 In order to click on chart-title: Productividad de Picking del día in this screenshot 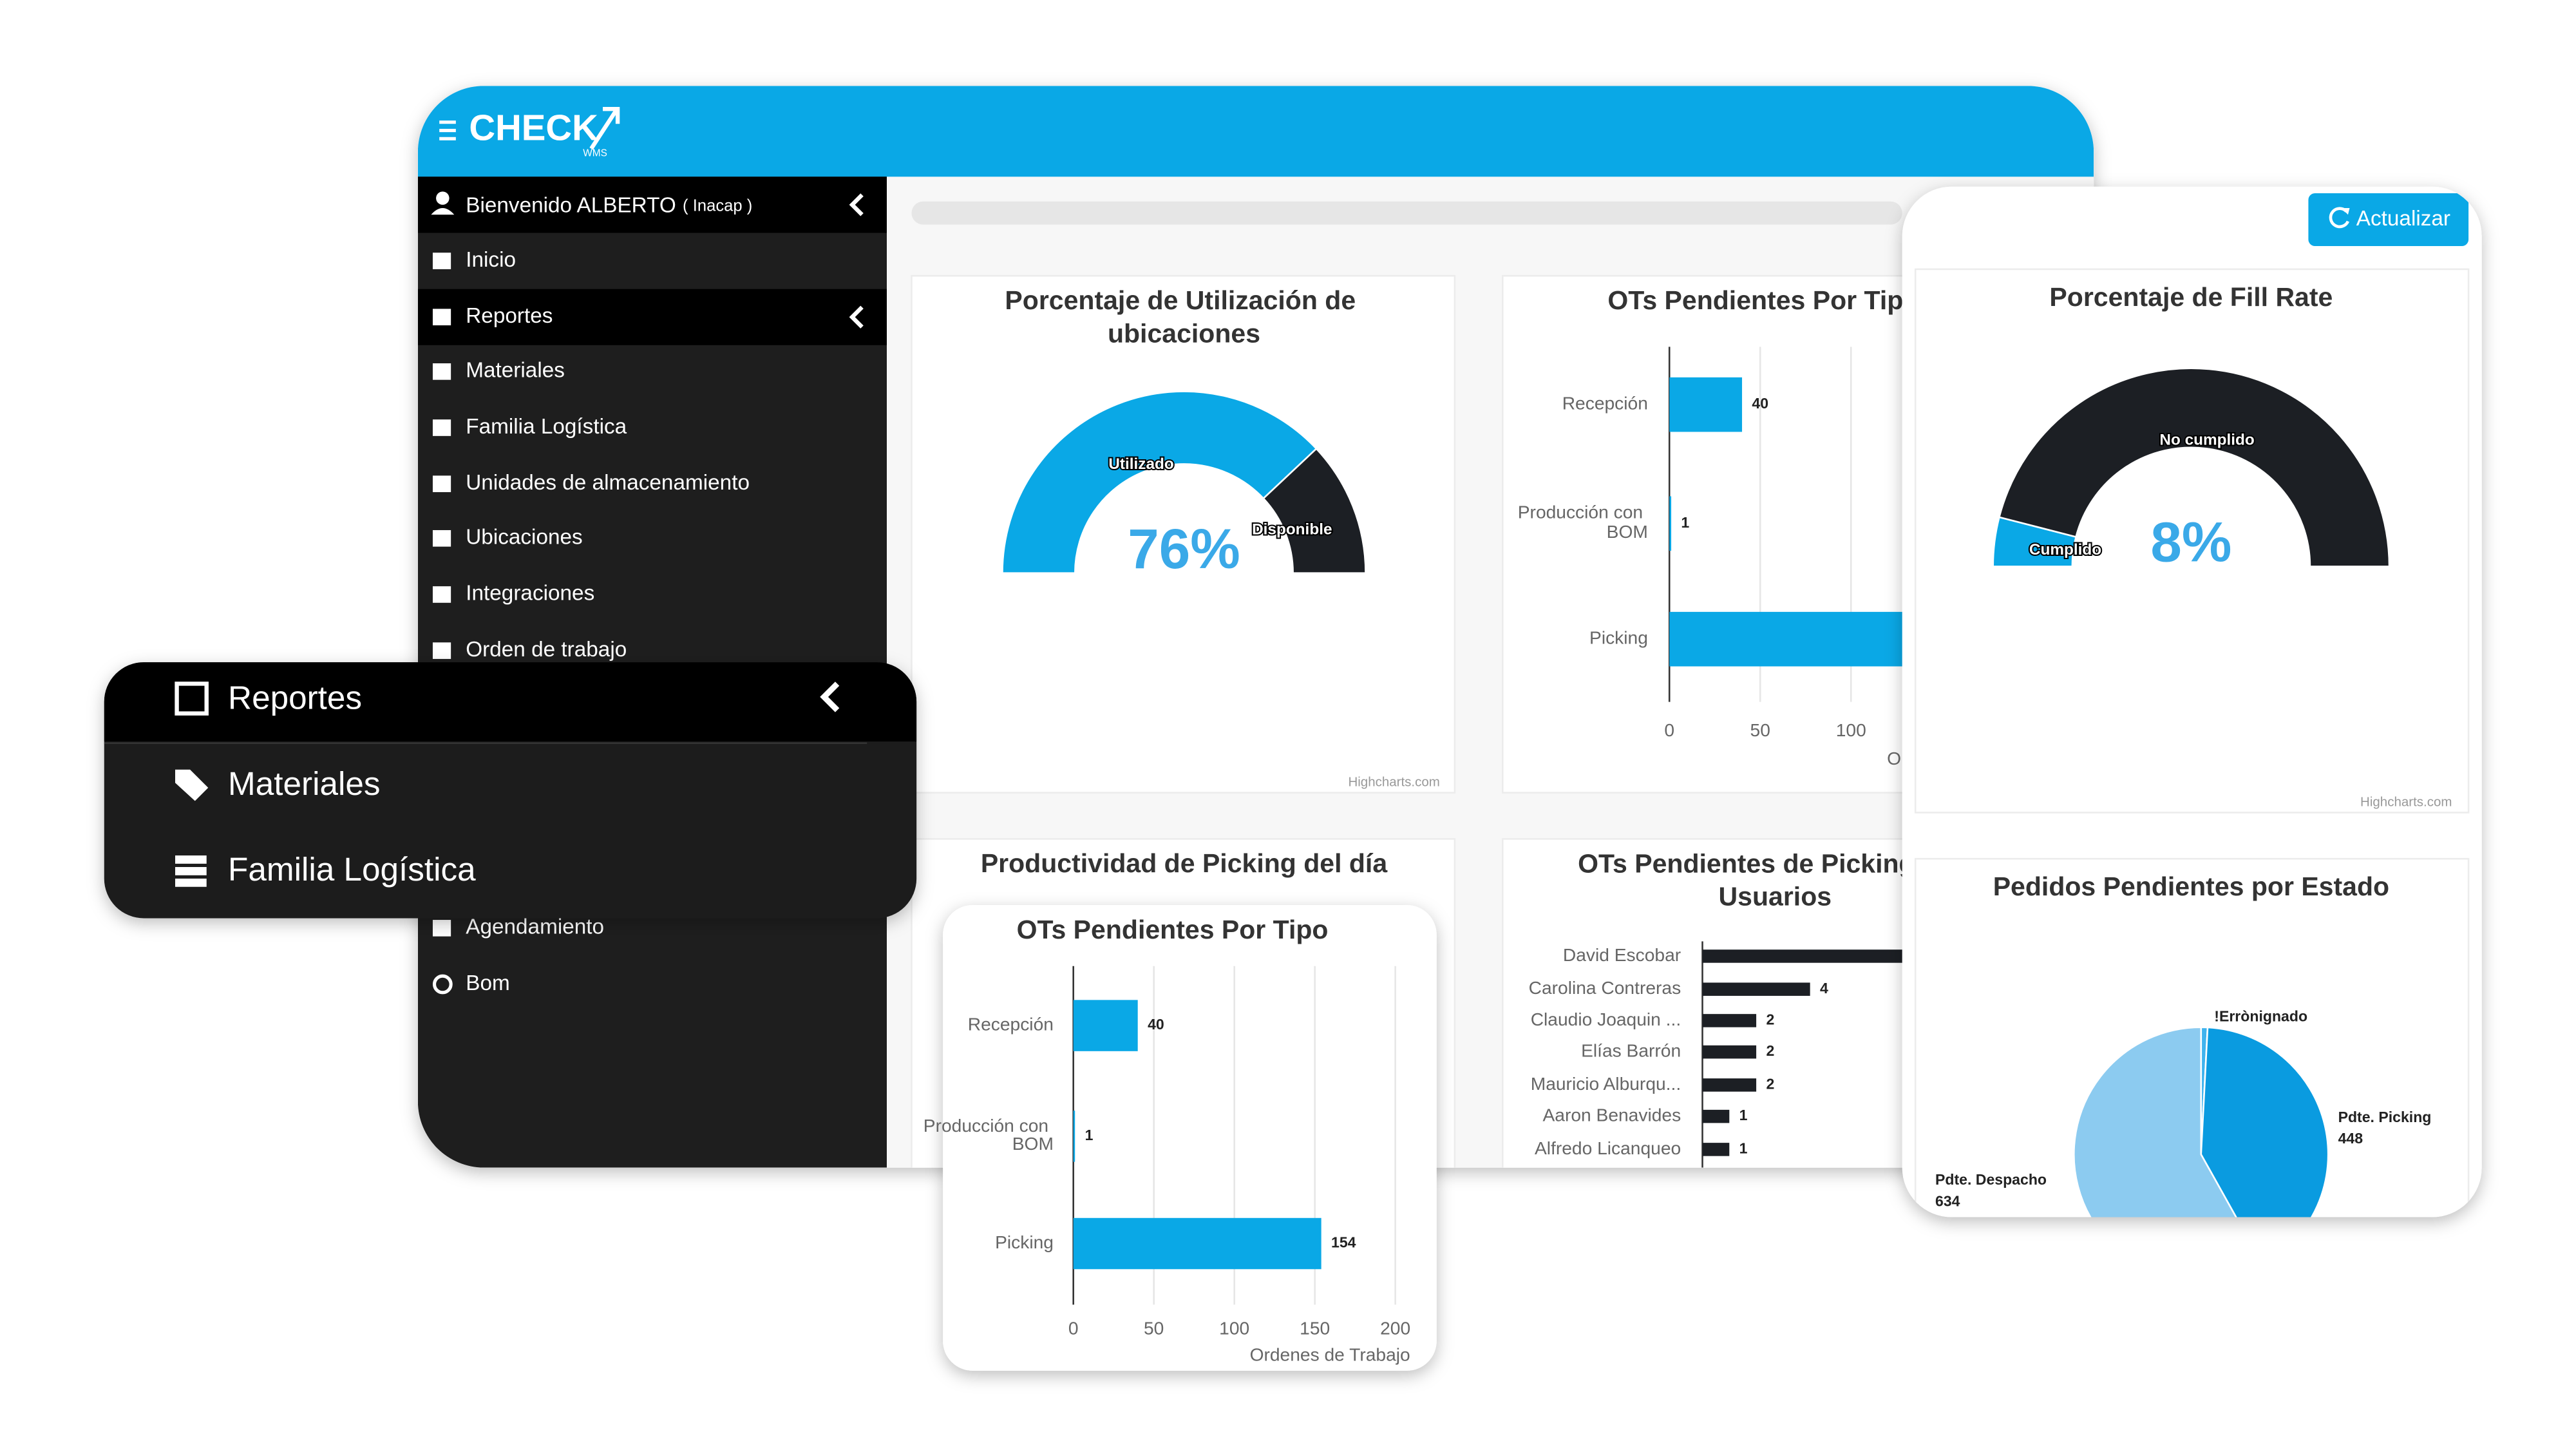, I will do `click(1185, 863)`.